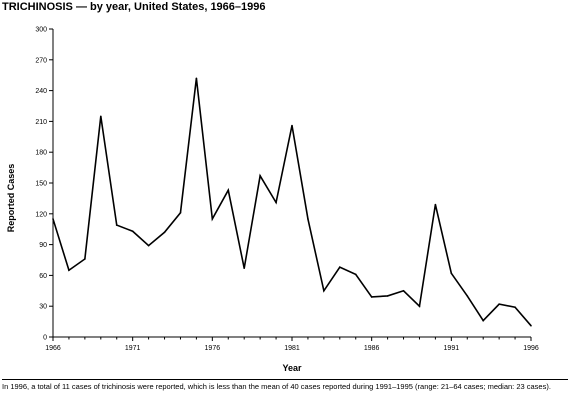 This screenshot has width=572, height=410. Describe the element at coordinates (41, 184) in the screenshot. I see `y-tick-label: 150` at that location.